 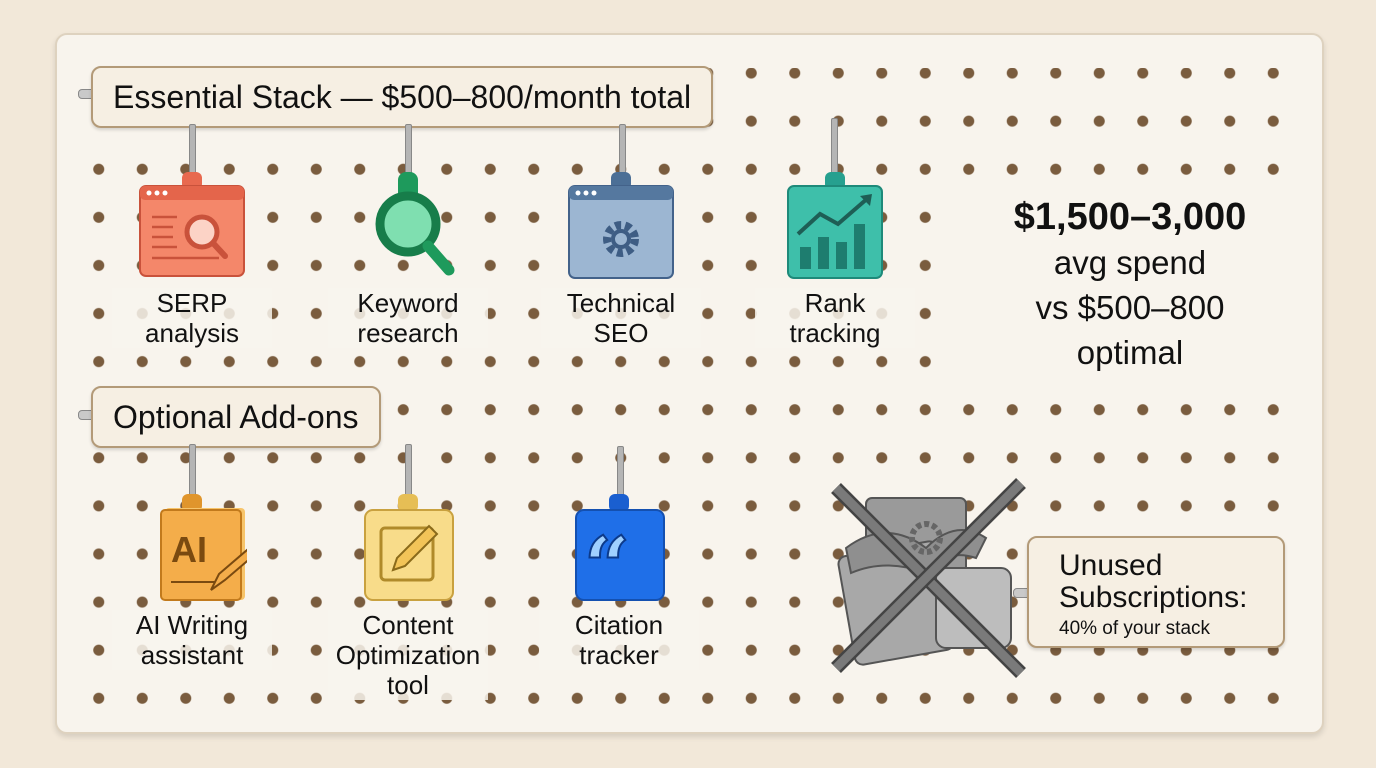 I want to click on crossed-out-tools-pile-icon, so click(x=928, y=578).